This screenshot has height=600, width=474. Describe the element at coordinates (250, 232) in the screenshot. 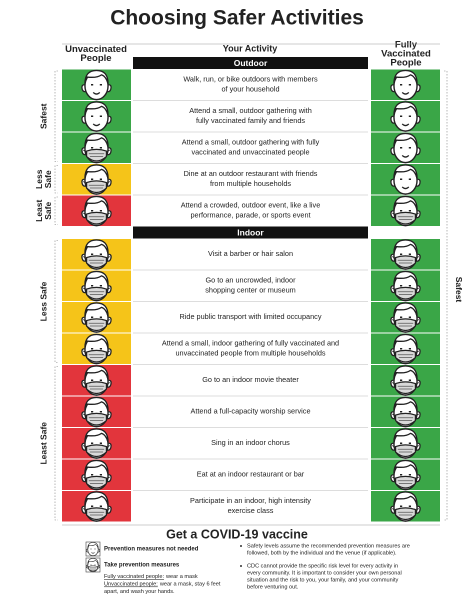

I see `section-name: Indoor` at that location.